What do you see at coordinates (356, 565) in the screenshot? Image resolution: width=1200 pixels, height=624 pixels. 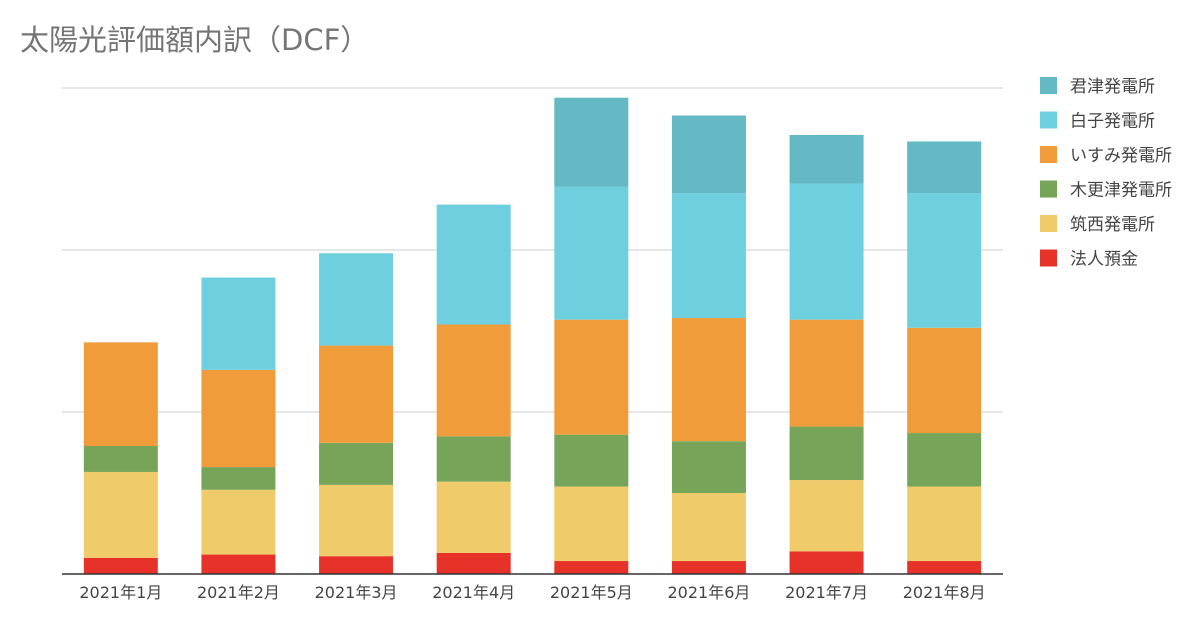 I see `bar-segment: 法人預金 2021年3月` at bounding box center [356, 565].